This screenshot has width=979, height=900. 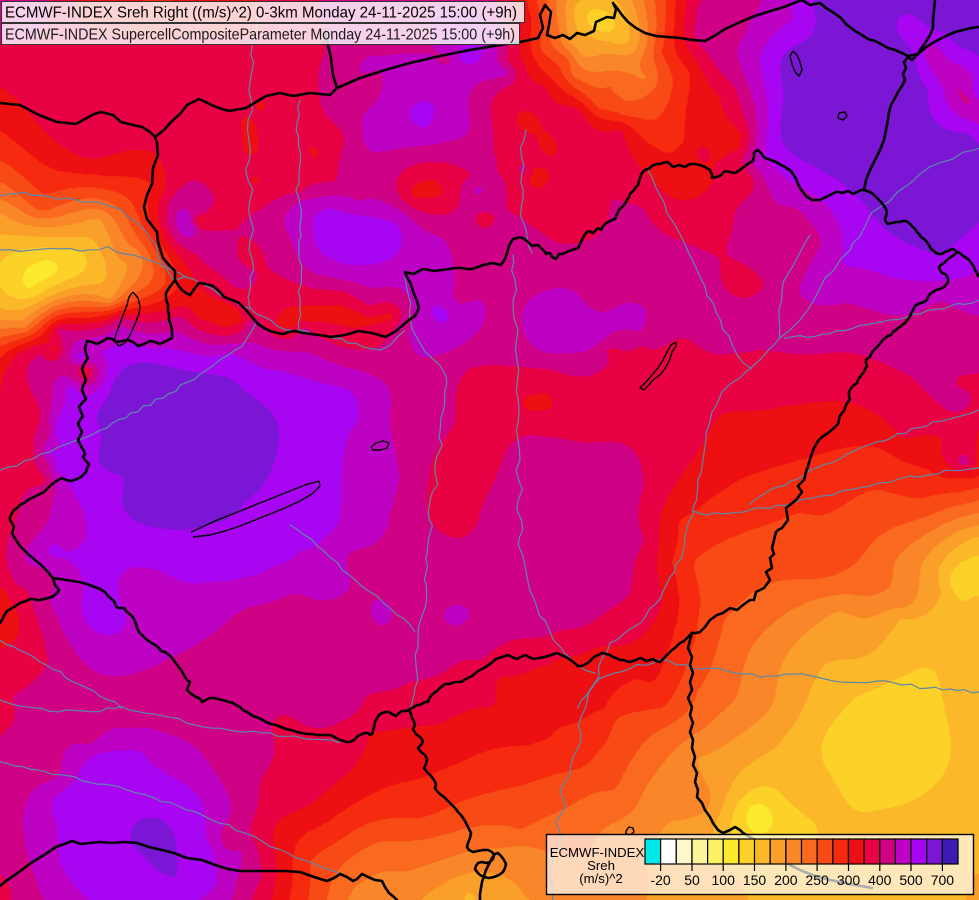 I want to click on svg-text: 150, so click(x=755, y=880).